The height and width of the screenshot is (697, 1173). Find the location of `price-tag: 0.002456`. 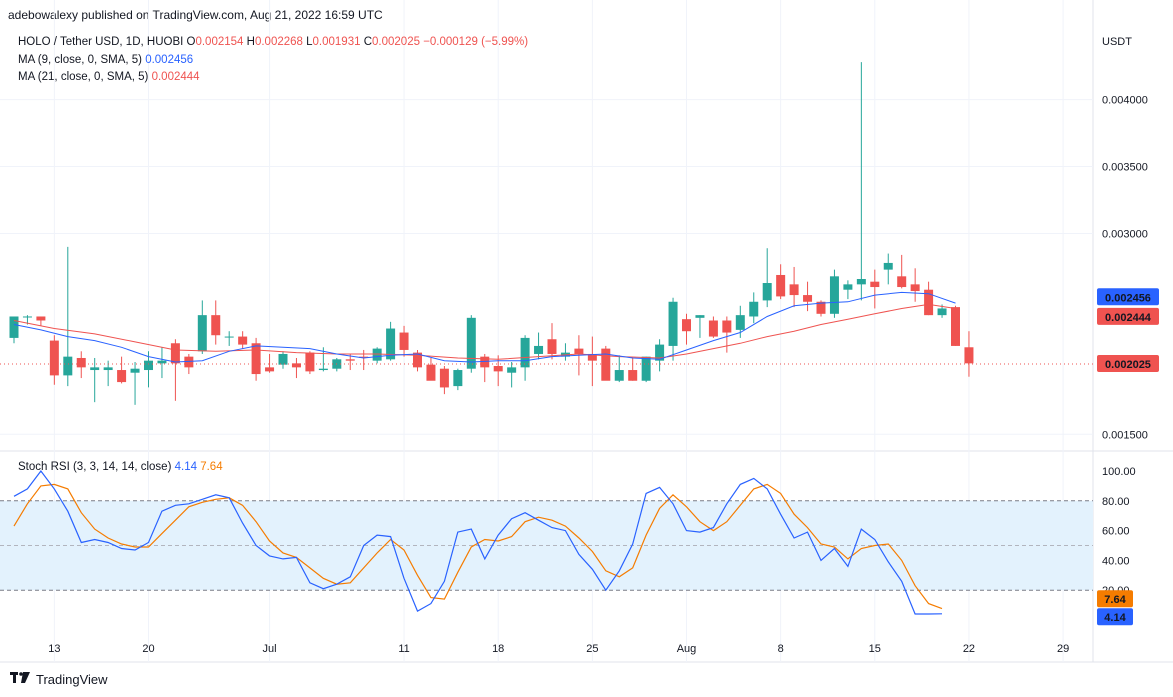

price-tag: 0.002456 is located at coordinates (1128, 297).